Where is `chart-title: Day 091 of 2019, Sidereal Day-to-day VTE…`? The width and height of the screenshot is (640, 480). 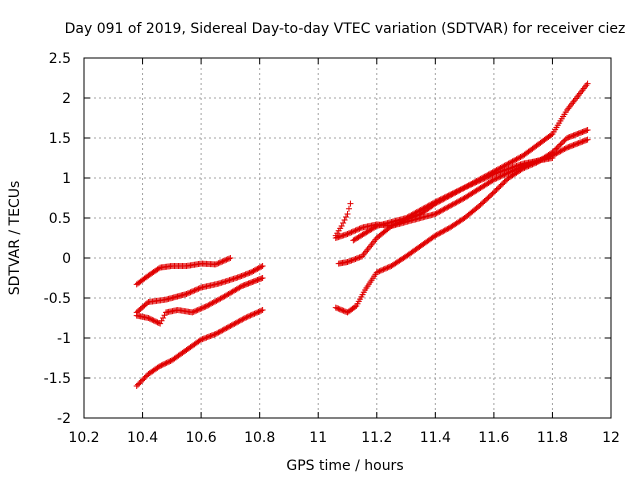 chart-title: Day 091 of 2019, Sidereal Day-to-day VTE… is located at coordinates (345, 29).